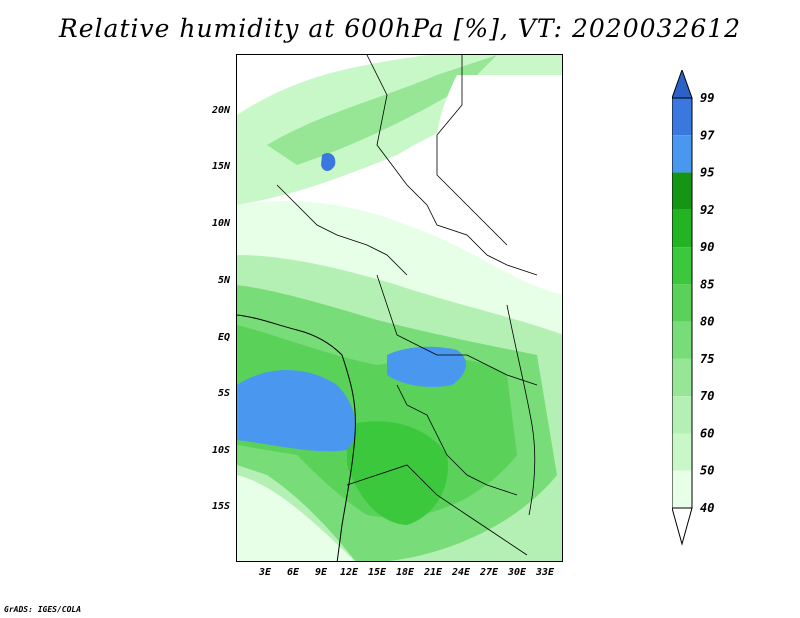  What do you see at coordinates (321, 572) in the screenshot?
I see `x-tick-9e: 9E` at bounding box center [321, 572].